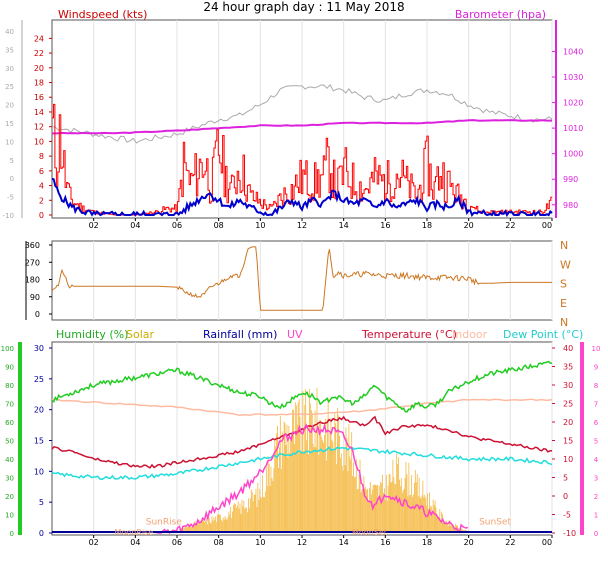  What do you see at coordinates (8, 216) in the screenshot?
I see `gray-y-tick: -10` at bounding box center [8, 216].